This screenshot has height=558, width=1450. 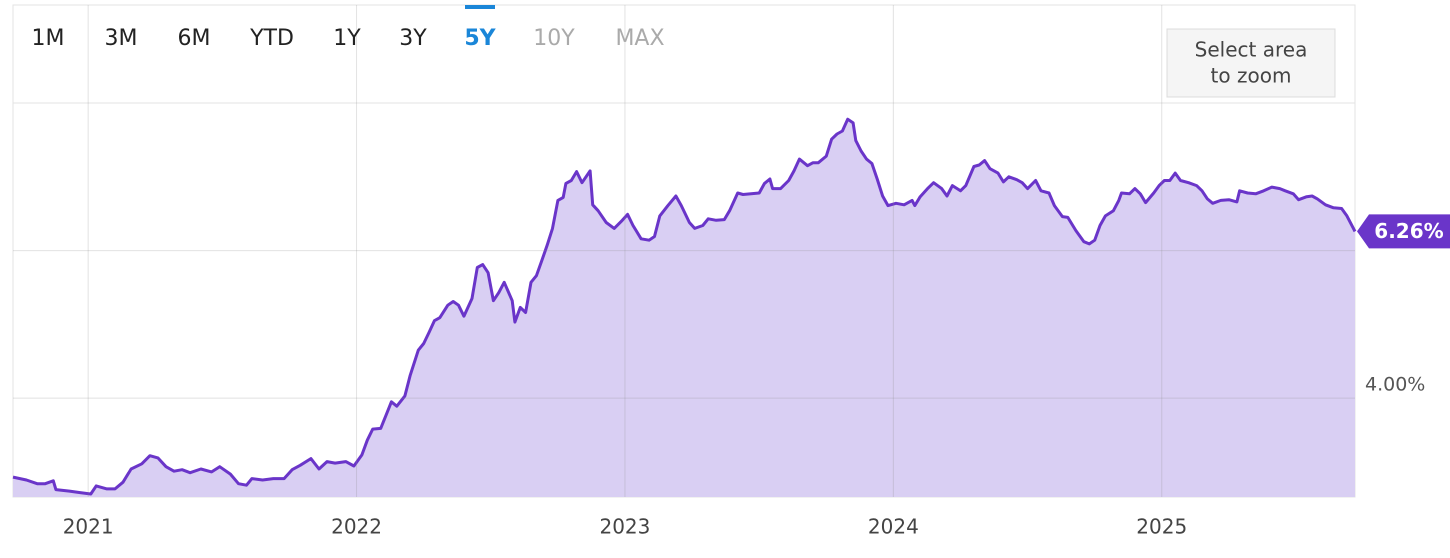 I want to click on active-indicator, so click(x=480, y=7).